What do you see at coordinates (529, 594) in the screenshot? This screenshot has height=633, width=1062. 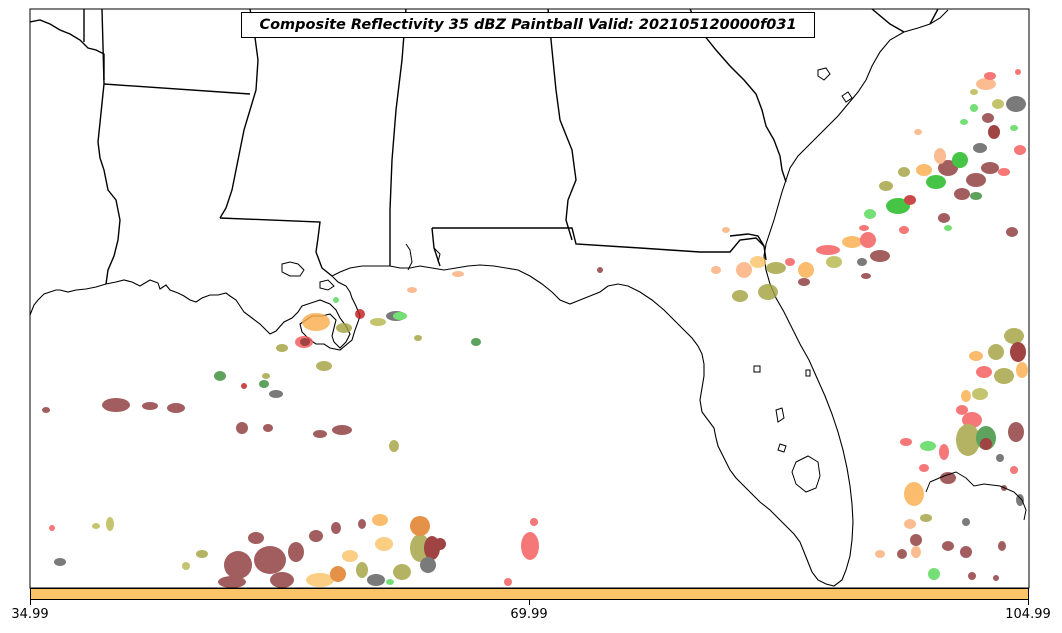 I see `colorbar` at bounding box center [529, 594].